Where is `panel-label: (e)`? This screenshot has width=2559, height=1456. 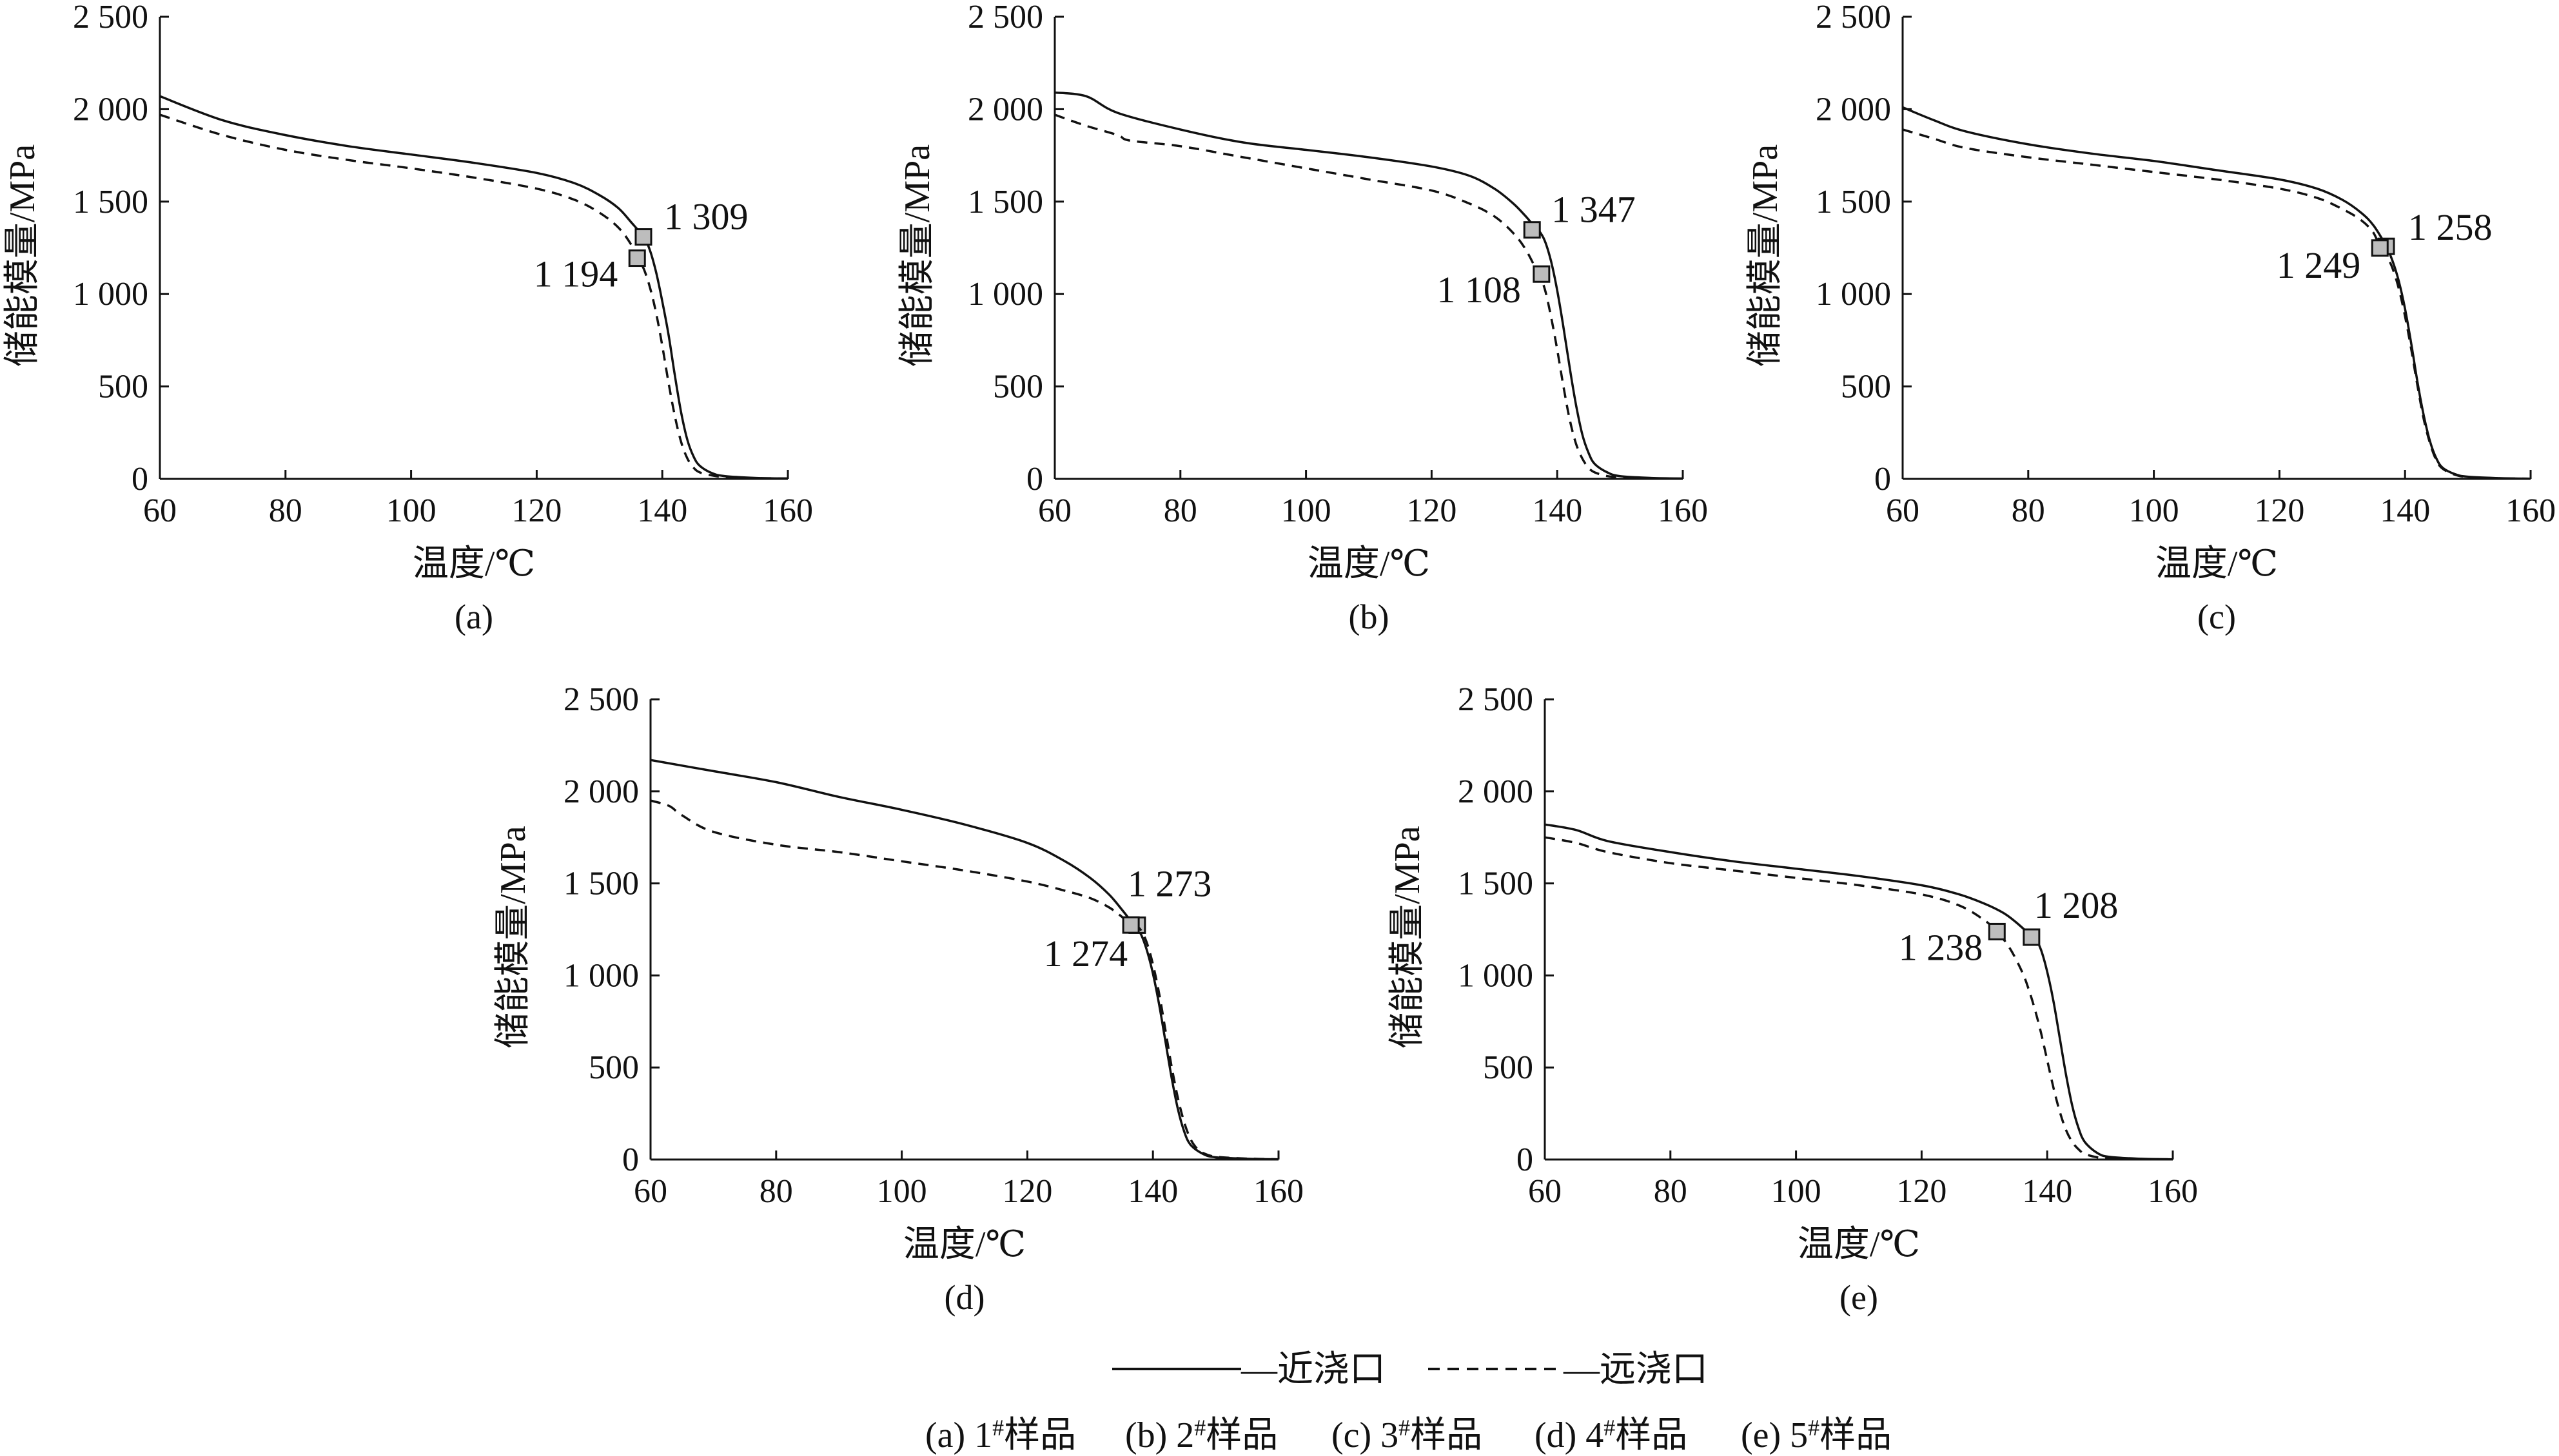
panel-label: (e) is located at coordinates (1859, 1297).